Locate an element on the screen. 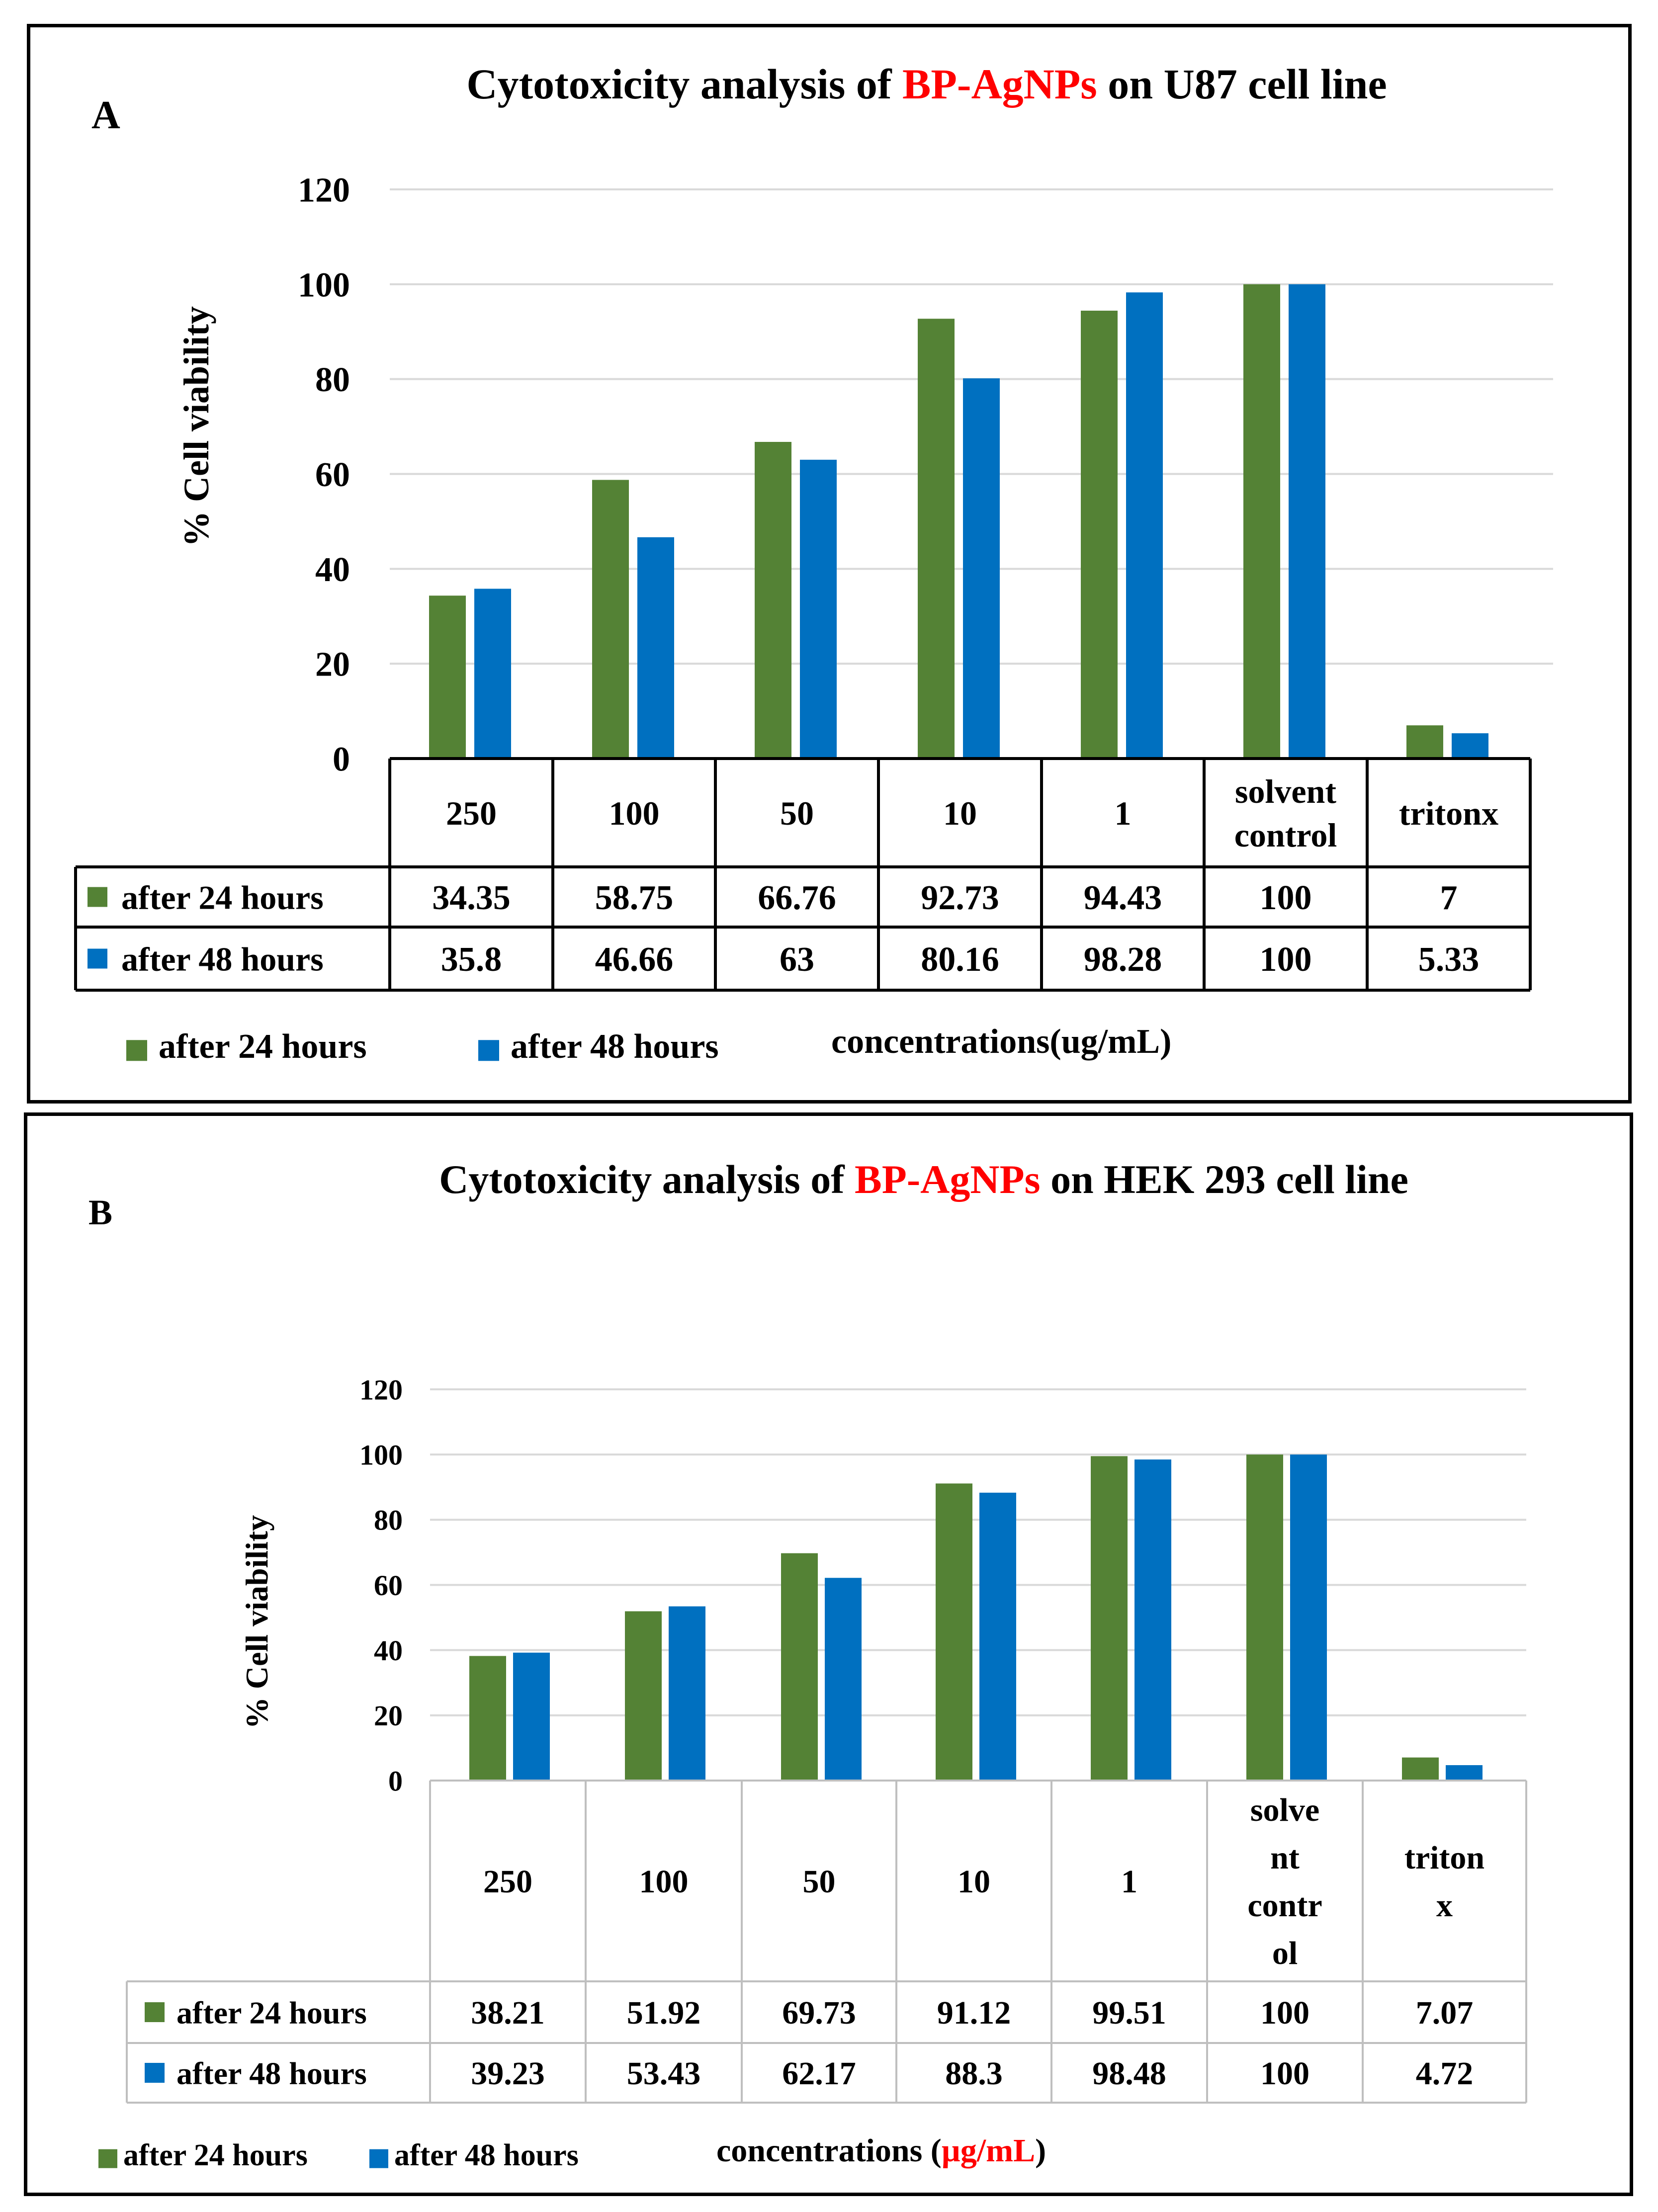 This screenshot has width=1658, height=2212. table-row-label: after 48 hours is located at coordinates (222, 959).